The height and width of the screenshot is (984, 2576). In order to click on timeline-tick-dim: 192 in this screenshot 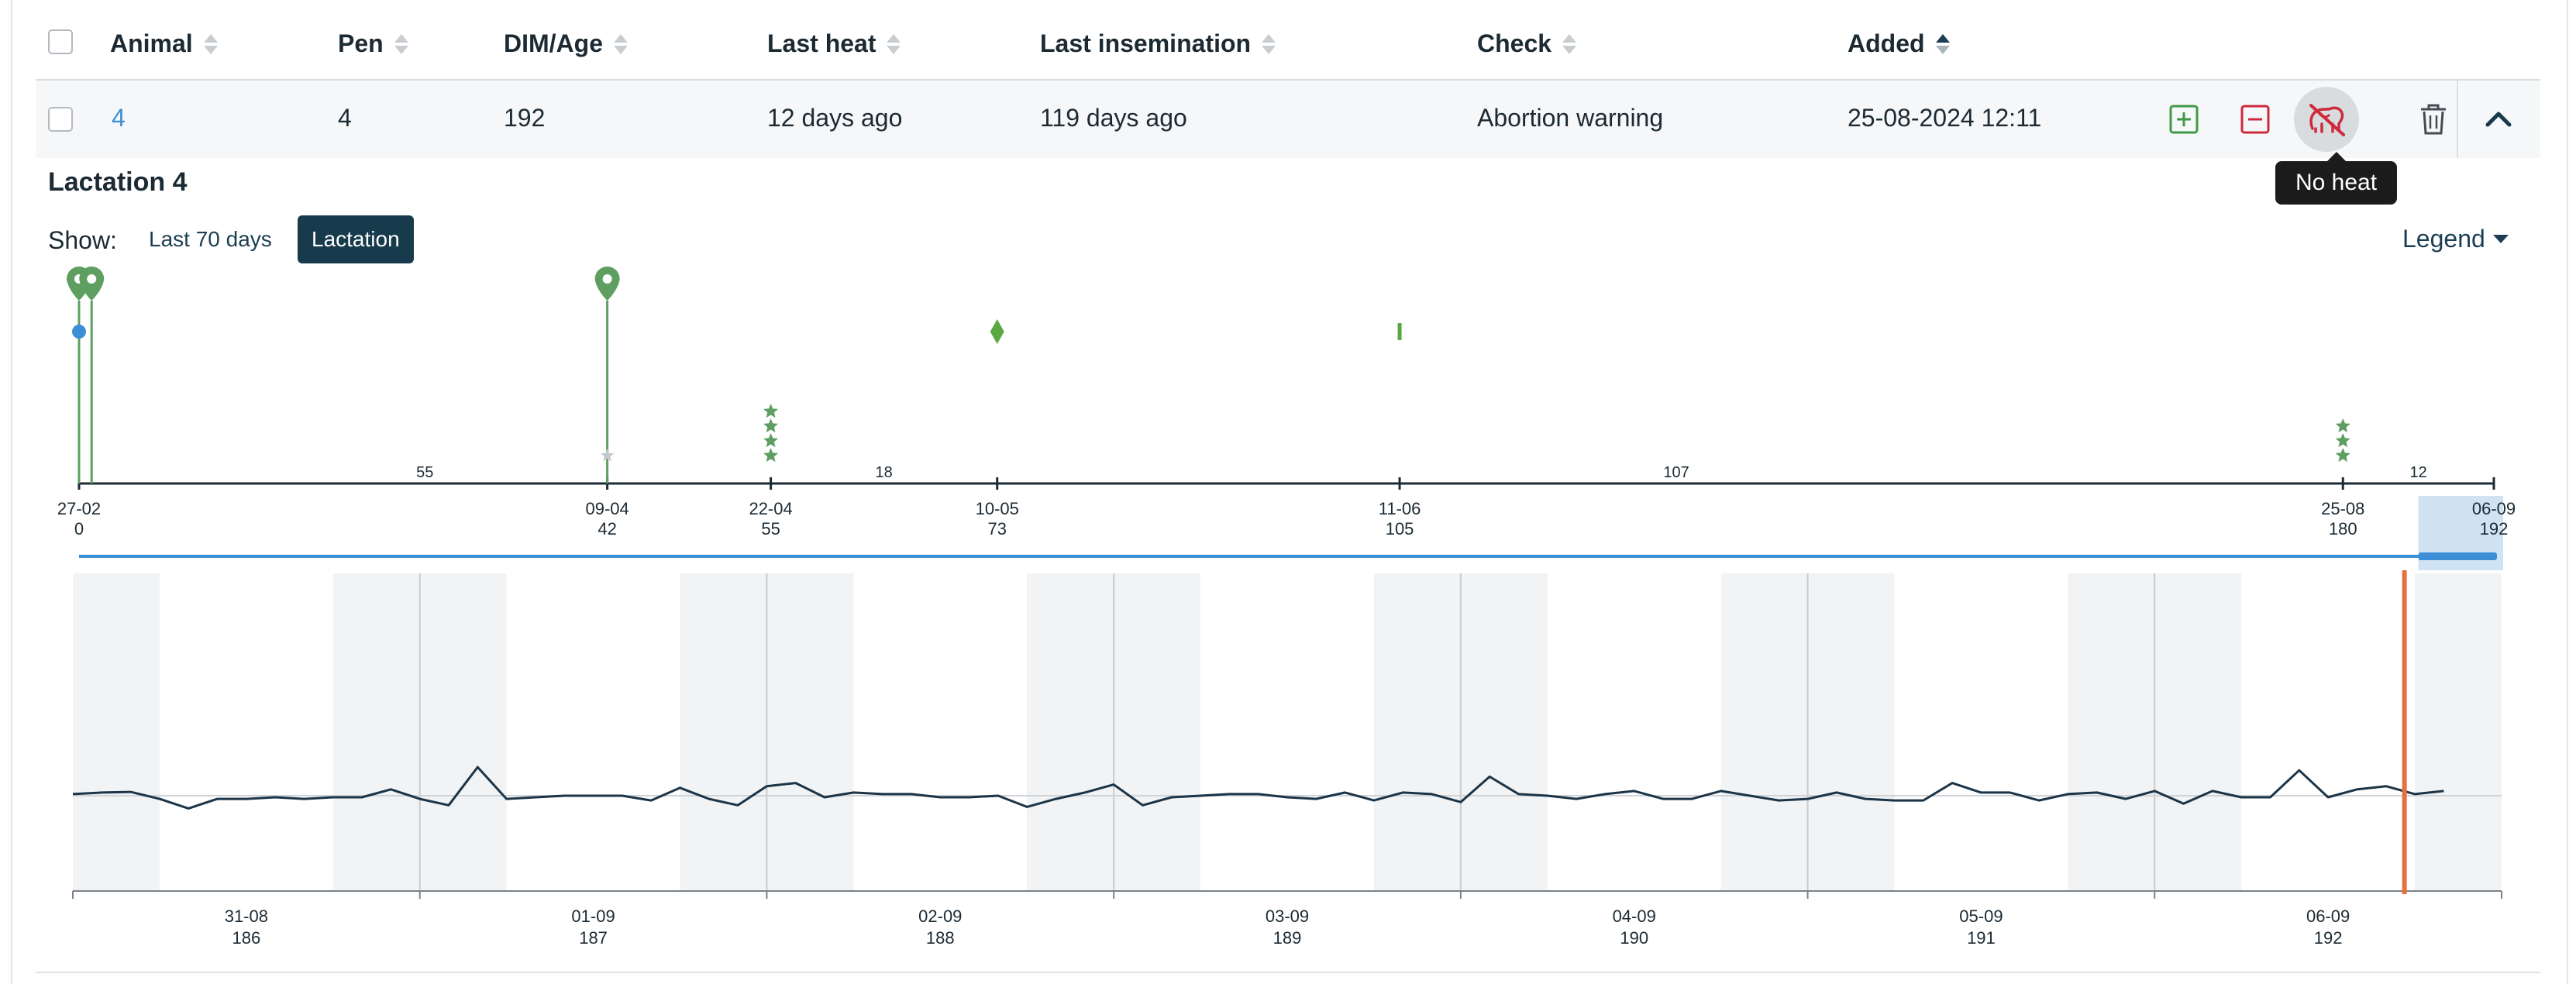, I will do `click(2494, 528)`.